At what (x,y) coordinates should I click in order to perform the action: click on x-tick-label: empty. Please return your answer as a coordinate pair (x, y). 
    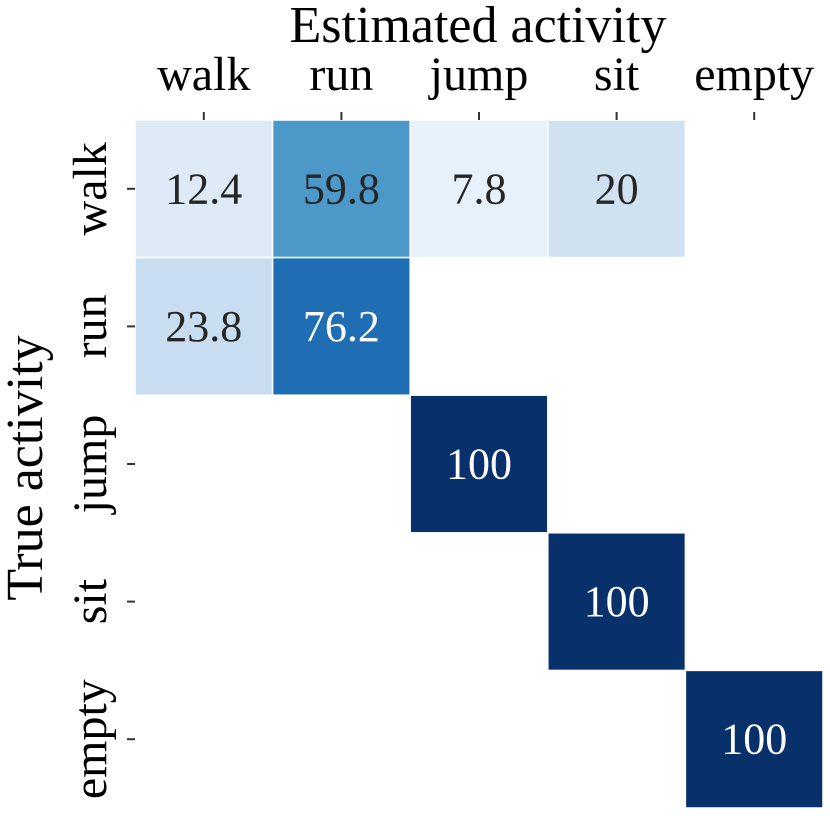
    Looking at the image, I should click on (754, 74).